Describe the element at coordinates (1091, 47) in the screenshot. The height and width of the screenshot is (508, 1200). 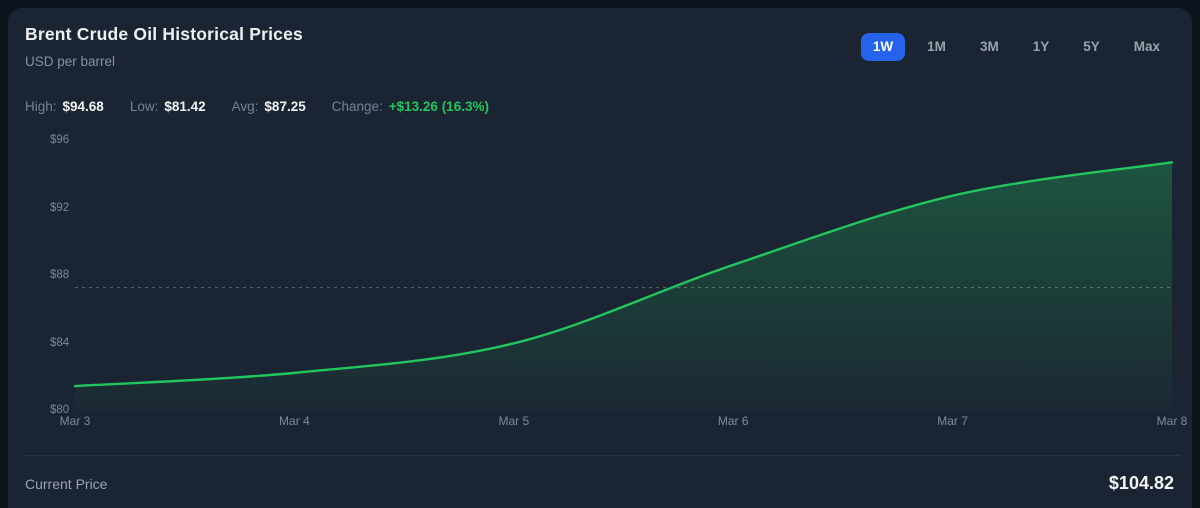
I see `range-button-5y: 5Y` at that location.